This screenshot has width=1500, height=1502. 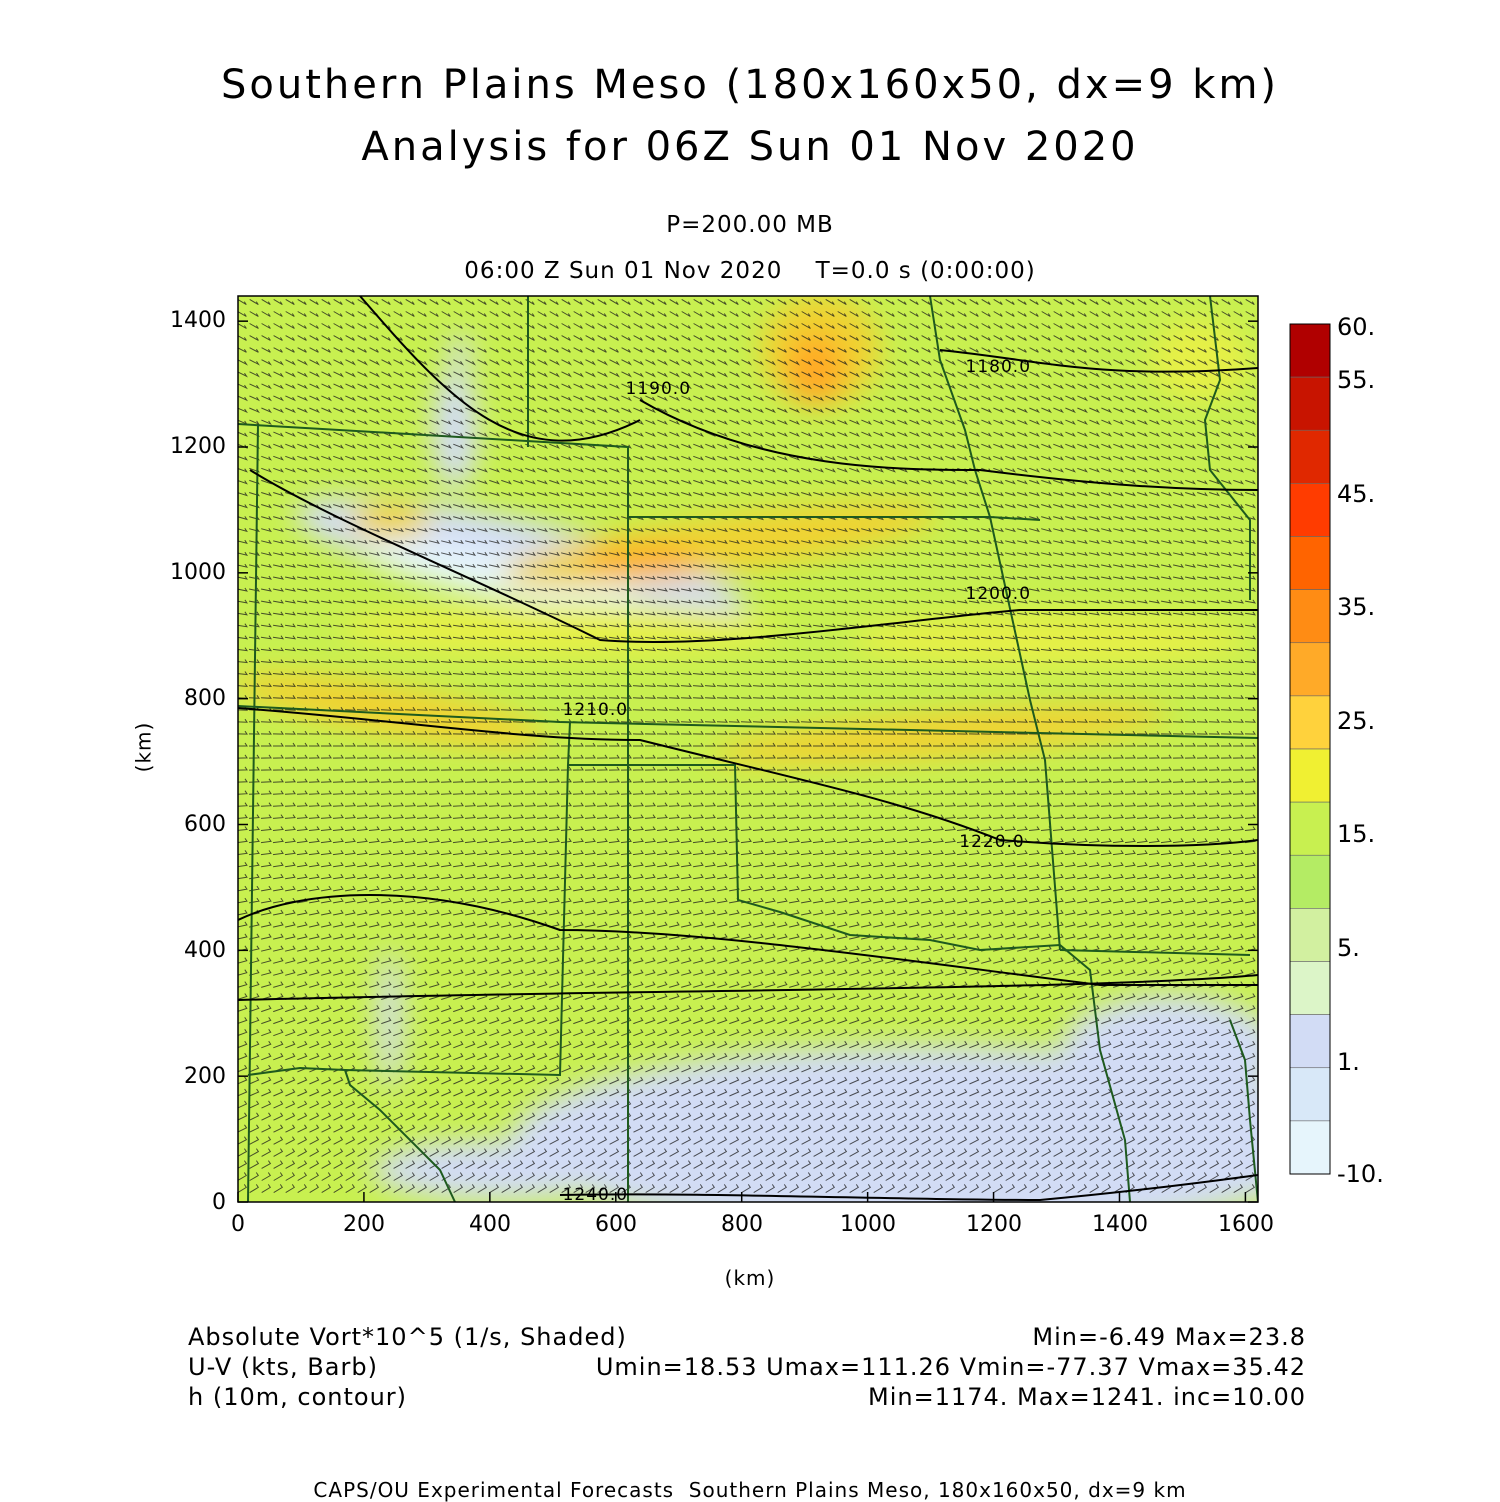 I want to click on x-axis-unit: (km), so click(x=750, y=1278).